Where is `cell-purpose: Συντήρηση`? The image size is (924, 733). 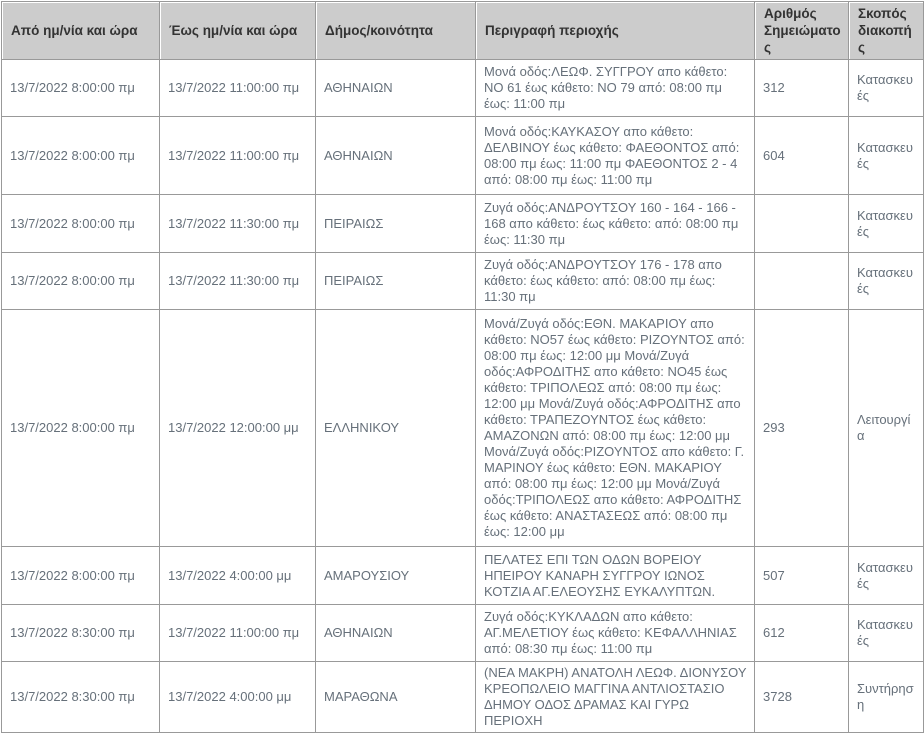
cell-purpose: Συντήρηση is located at coordinates (886, 697).